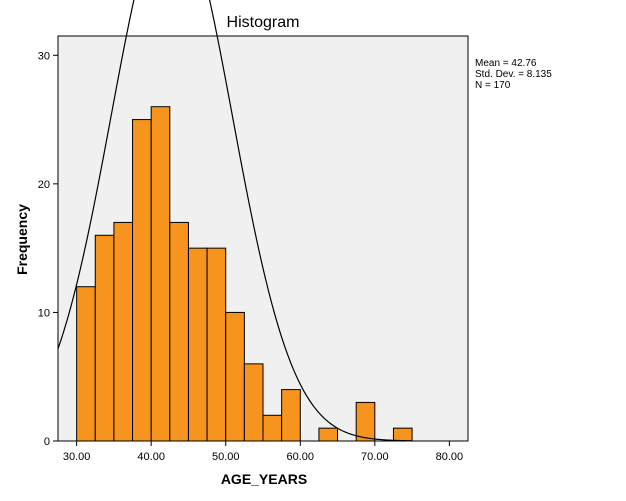 The height and width of the screenshot is (501, 626). What do you see at coordinates (263, 452) in the screenshot?
I see `x-axis: 30.00 40.00 50.00 60.00 70.00 80.00` at bounding box center [263, 452].